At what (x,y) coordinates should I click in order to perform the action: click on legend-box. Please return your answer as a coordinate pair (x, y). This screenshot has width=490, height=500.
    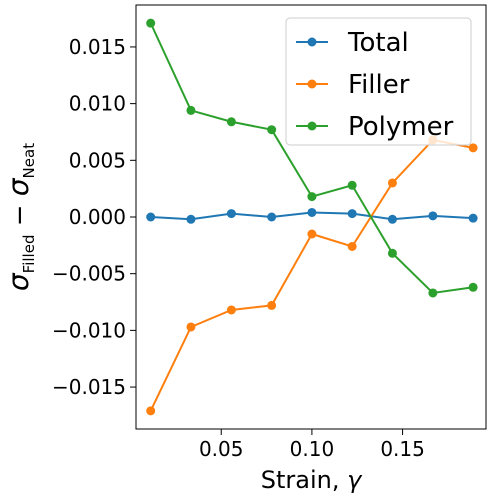
    Looking at the image, I should click on (378, 81).